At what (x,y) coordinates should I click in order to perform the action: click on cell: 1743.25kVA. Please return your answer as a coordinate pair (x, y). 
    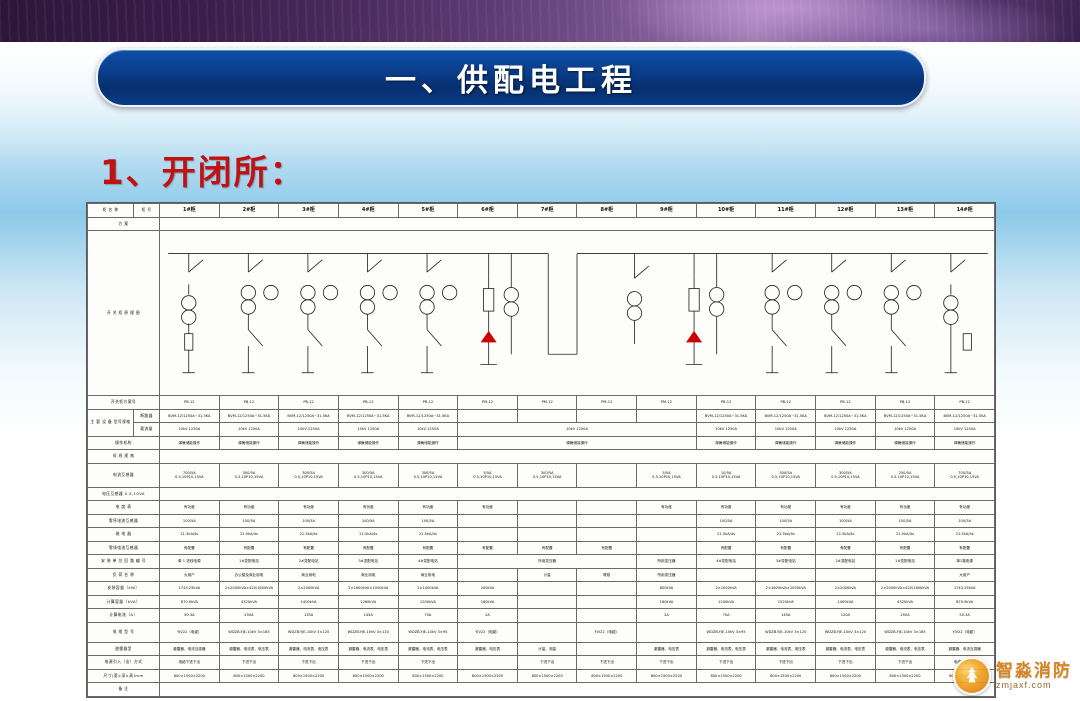
    Looking at the image, I should click on (189, 588).